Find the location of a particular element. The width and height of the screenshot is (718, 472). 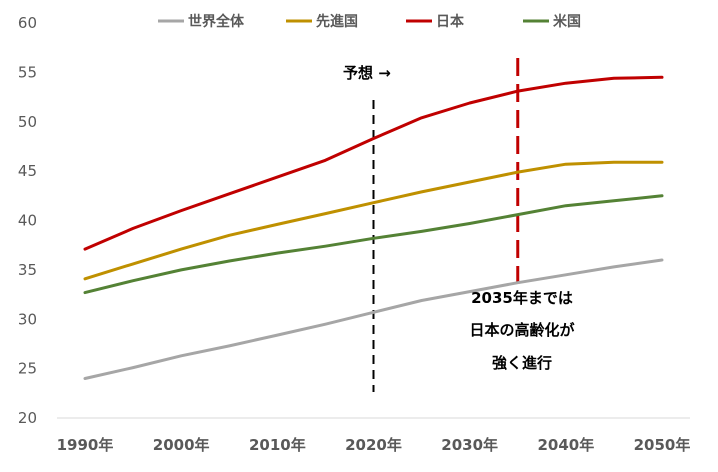

x-tick-label: 2010年 is located at coordinates (277, 445).